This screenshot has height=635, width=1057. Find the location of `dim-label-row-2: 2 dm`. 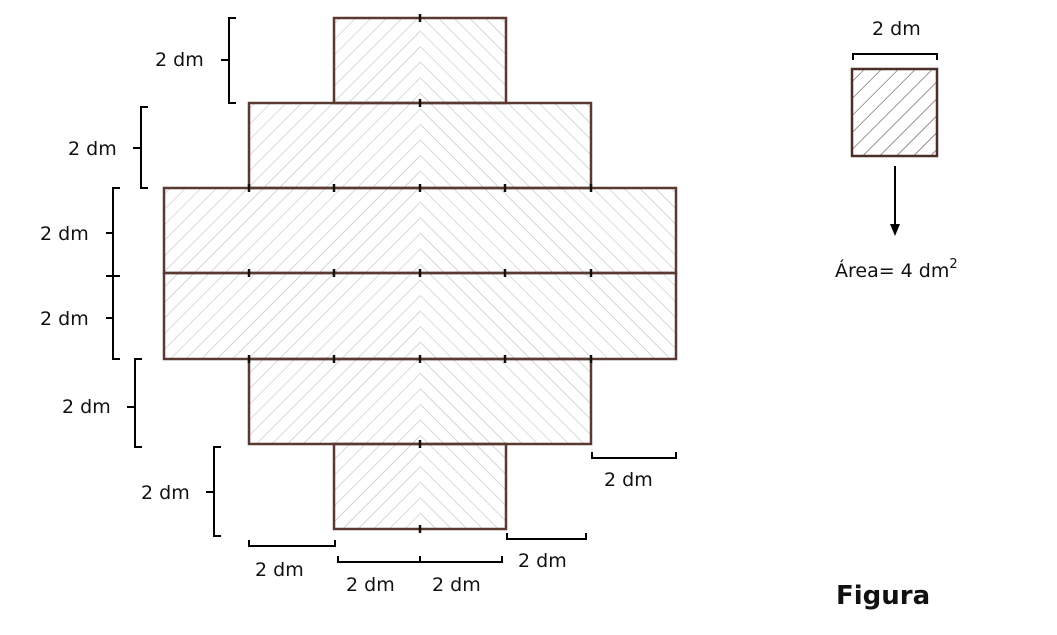

dim-label-row-2: 2 dm is located at coordinates (92, 149).